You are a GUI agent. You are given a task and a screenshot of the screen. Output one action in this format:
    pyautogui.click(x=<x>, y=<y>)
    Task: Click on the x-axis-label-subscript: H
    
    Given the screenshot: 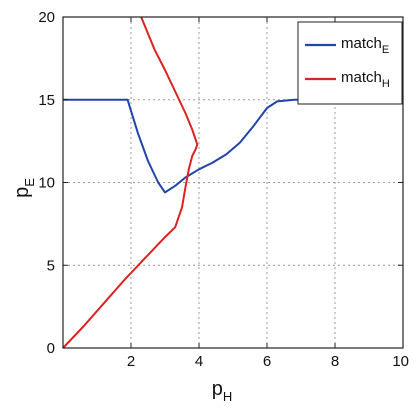 What is the action you would take?
    pyautogui.click(x=227, y=396)
    